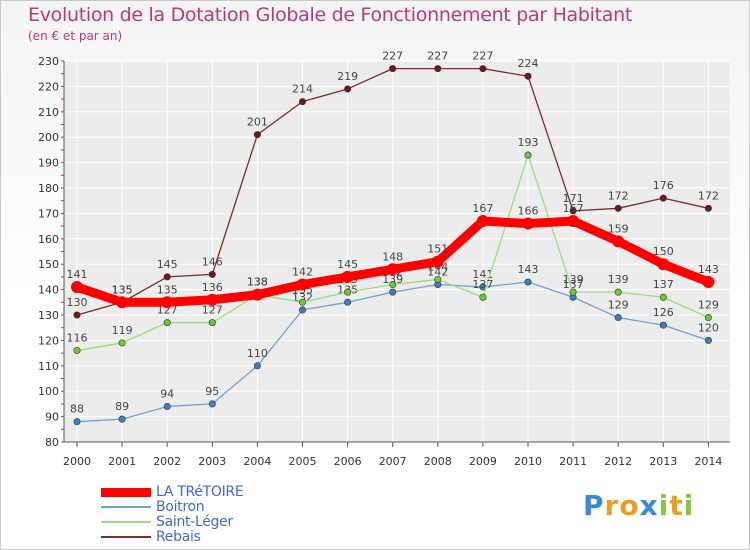 The width and height of the screenshot is (750, 550). I want to click on data-label: 146, so click(212, 261).